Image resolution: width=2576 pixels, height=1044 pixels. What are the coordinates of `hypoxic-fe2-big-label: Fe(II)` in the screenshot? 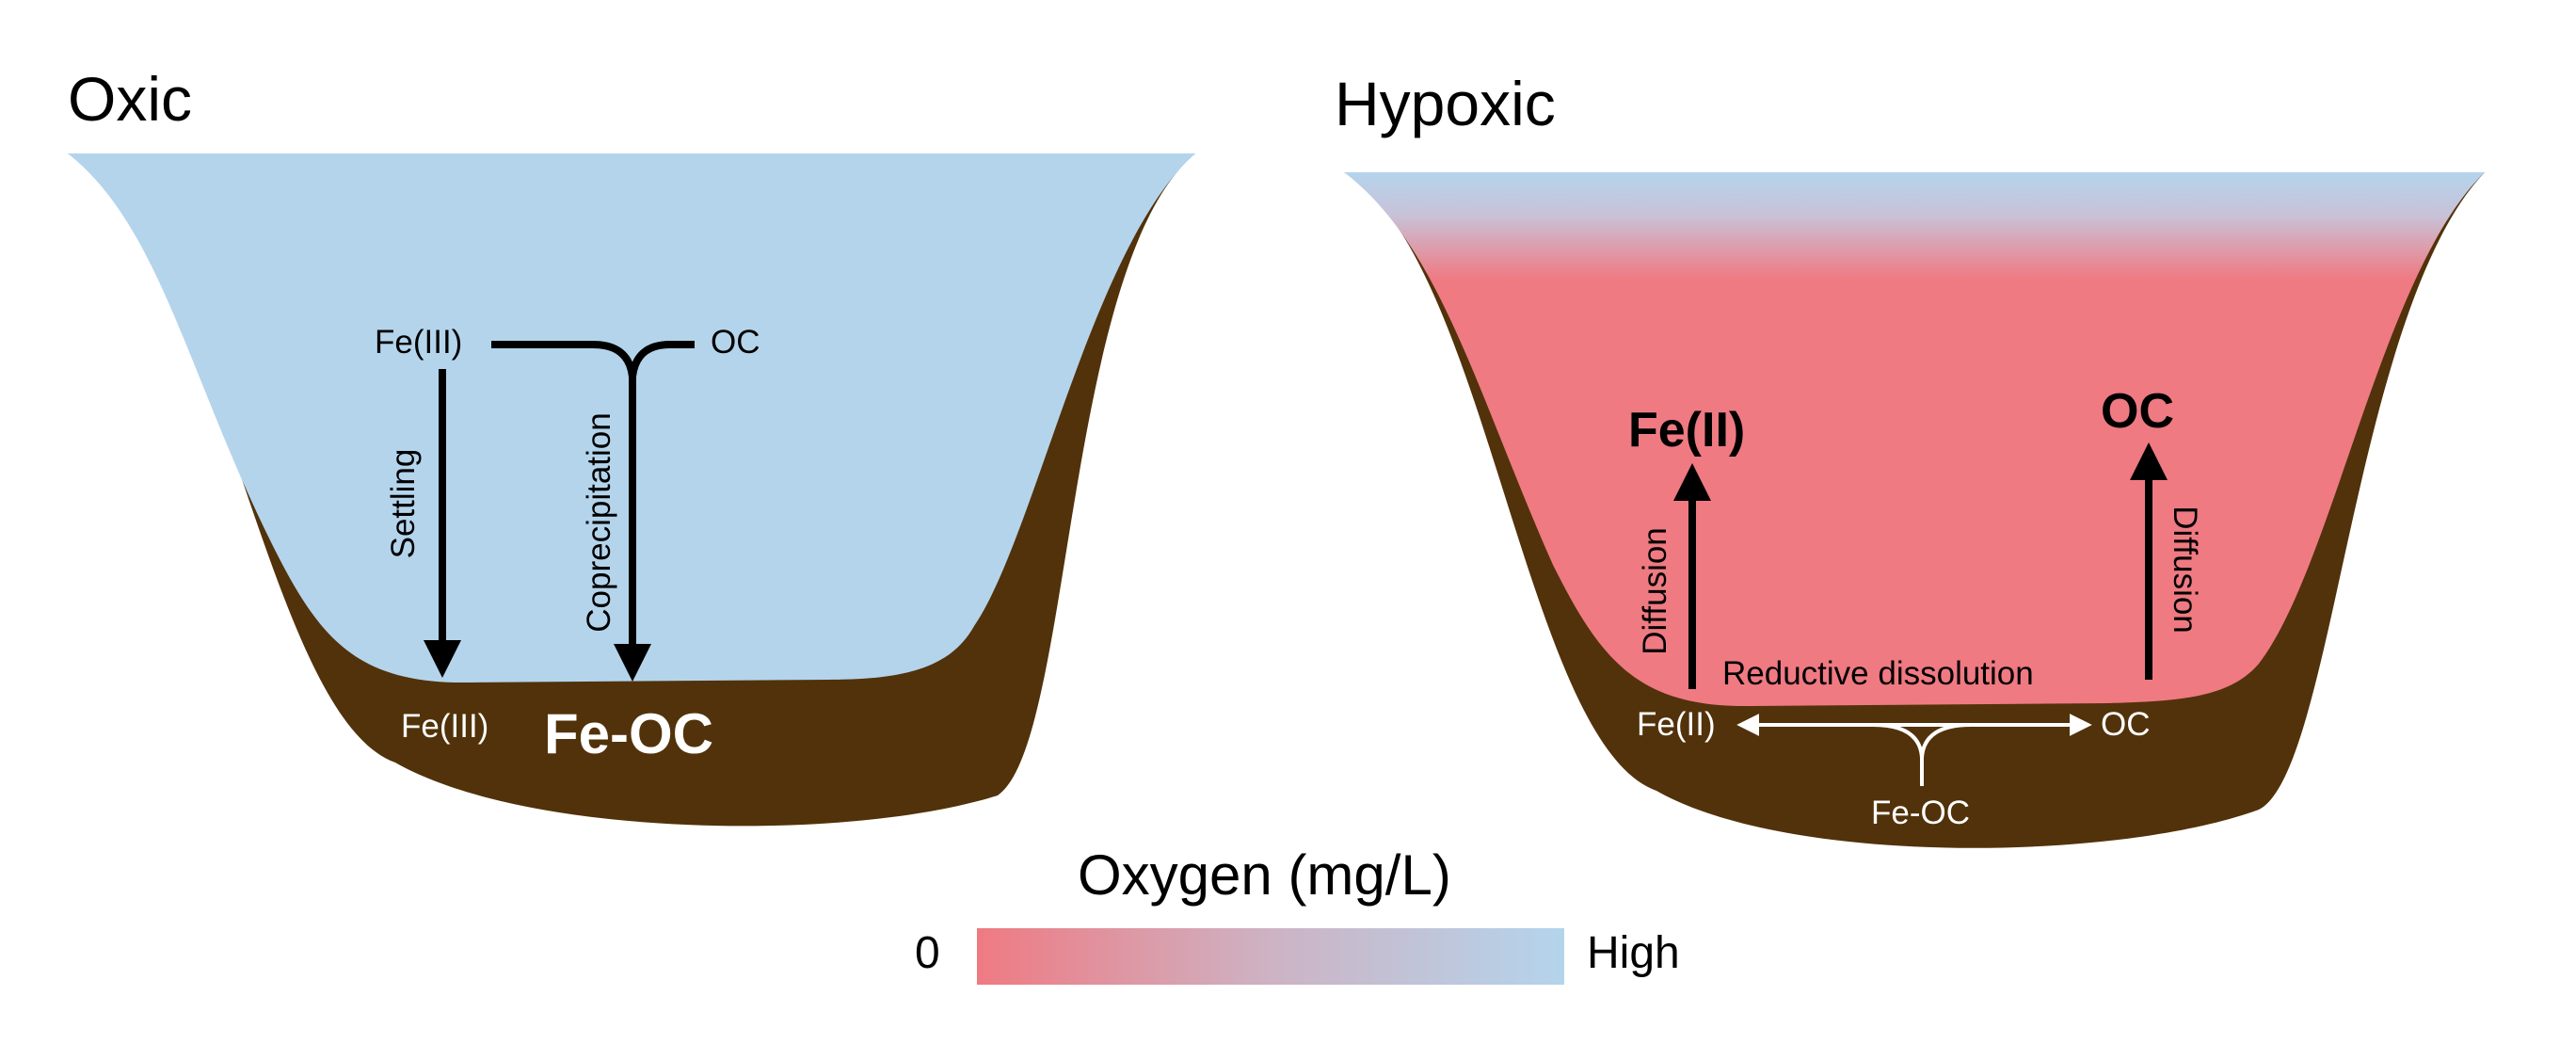 It's located at (1686, 430).